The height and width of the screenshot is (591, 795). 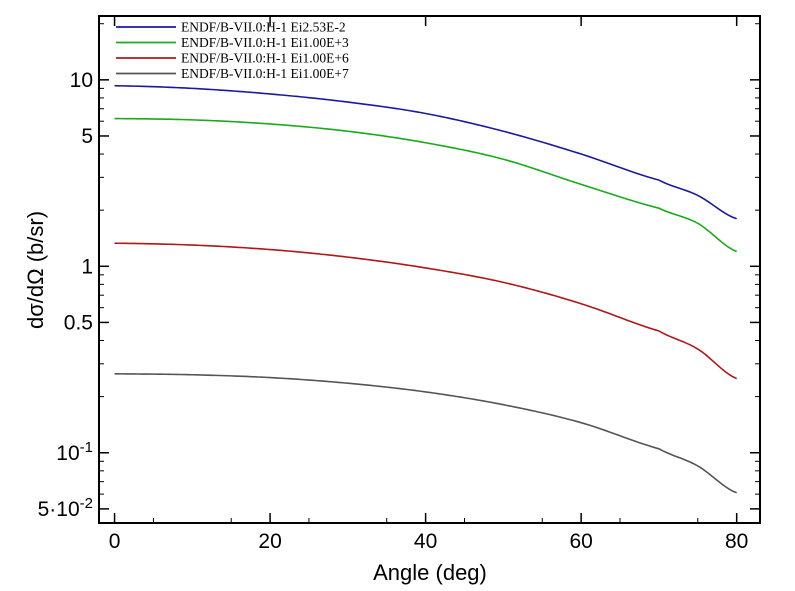 I want to click on legend-label-3: ENDF/B-VII.0:H-1 Ei1.00E+6, so click(x=265, y=58).